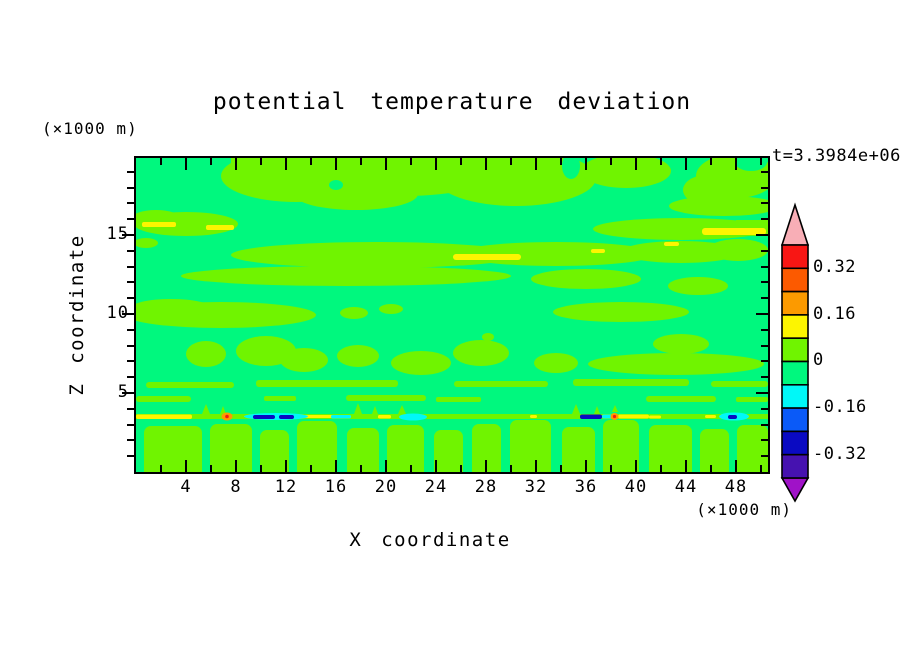 This screenshot has height=654, width=904. What do you see at coordinates (336, 487) in the screenshot?
I see `x-tick-label: 16` at bounding box center [336, 487].